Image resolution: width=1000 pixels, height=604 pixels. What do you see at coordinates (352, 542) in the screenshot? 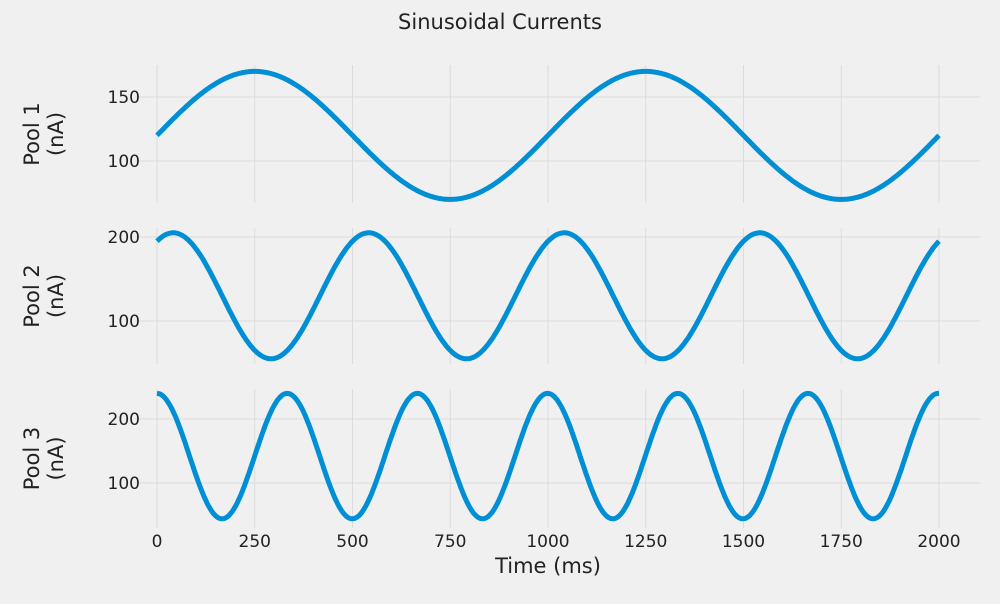
I see `x-tick-label: 500` at bounding box center [352, 542].